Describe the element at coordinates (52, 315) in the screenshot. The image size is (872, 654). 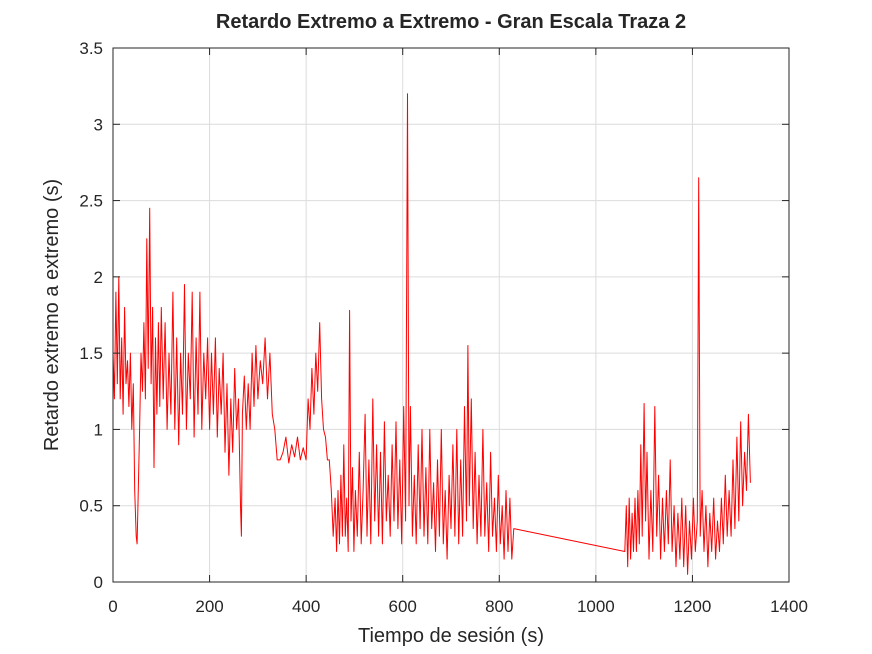
I see `y-axis-label: Retardo extremo a extremo (s)` at that location.